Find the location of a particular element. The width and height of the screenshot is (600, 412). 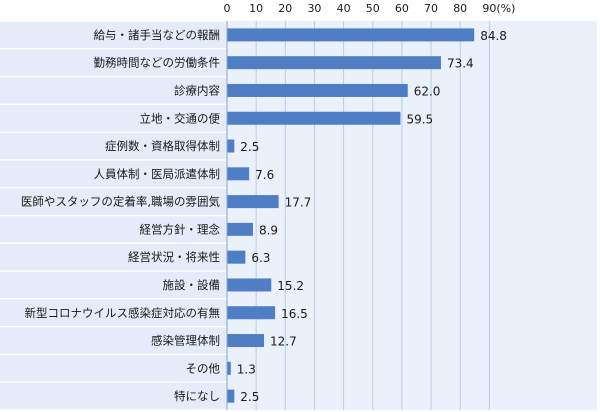

value-label: 8.9 is located at coordinates (268, 230).